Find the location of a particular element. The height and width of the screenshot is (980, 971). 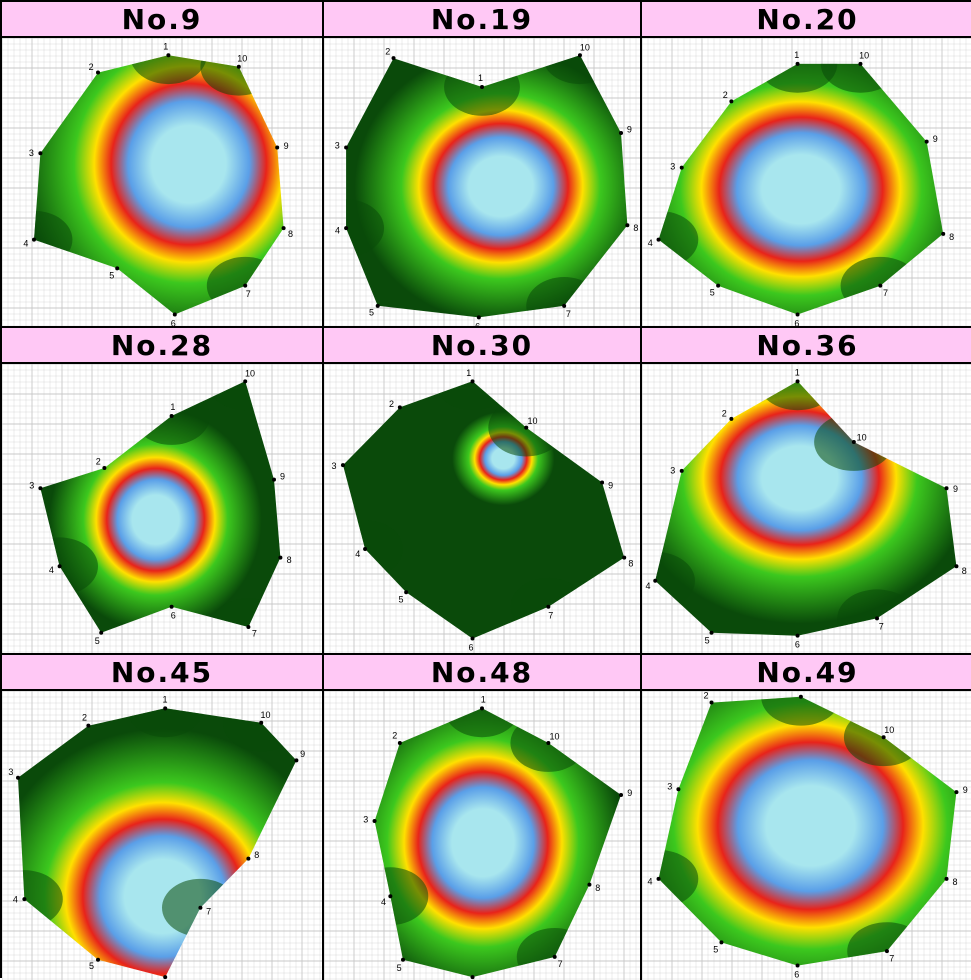

panel-no-49: No.491 2 3 4 5 6 7 8 9 10 is located at coordinates (806, 817).